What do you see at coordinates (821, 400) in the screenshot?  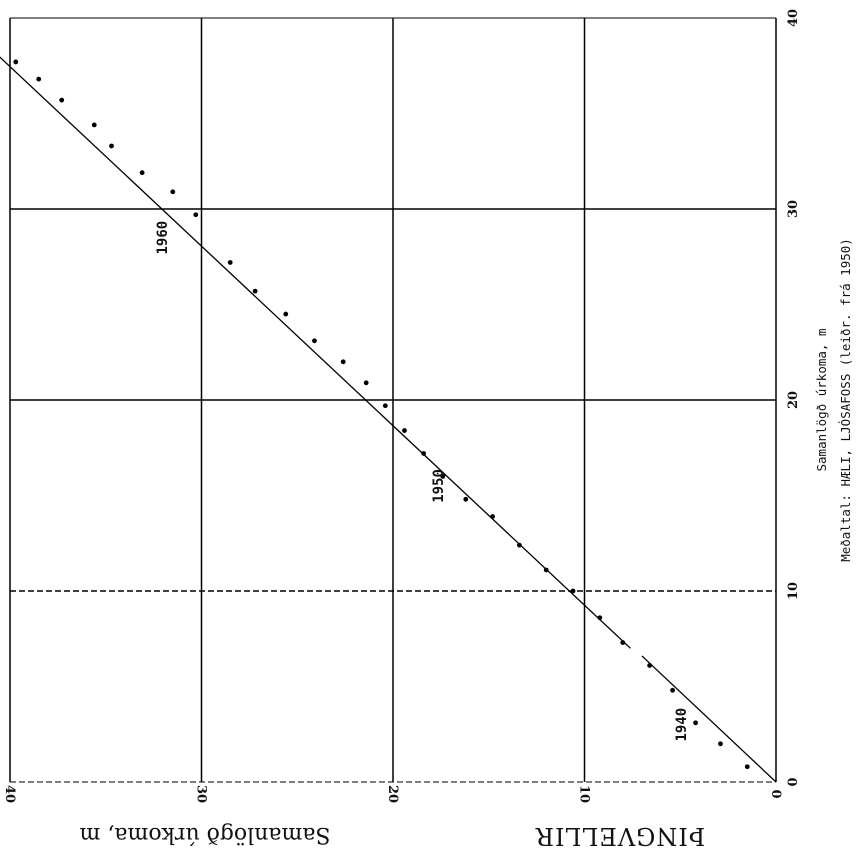 I see `right-axis-label-line1: Samanlögð úrkoma, m` at bounding box center [821, 400].